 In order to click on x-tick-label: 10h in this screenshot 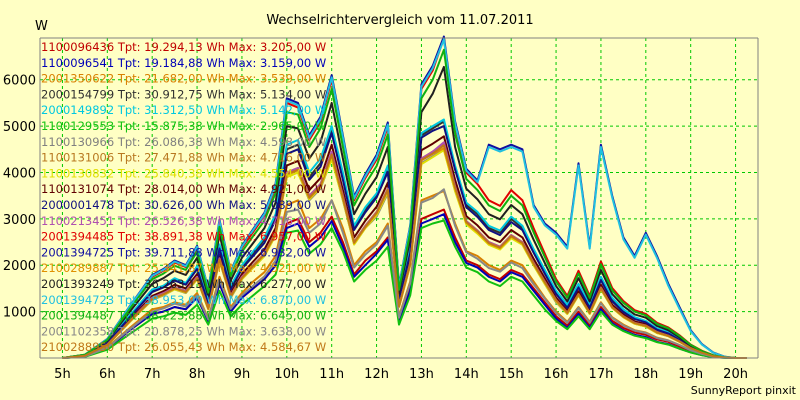, I will do `click(286, 374)`.